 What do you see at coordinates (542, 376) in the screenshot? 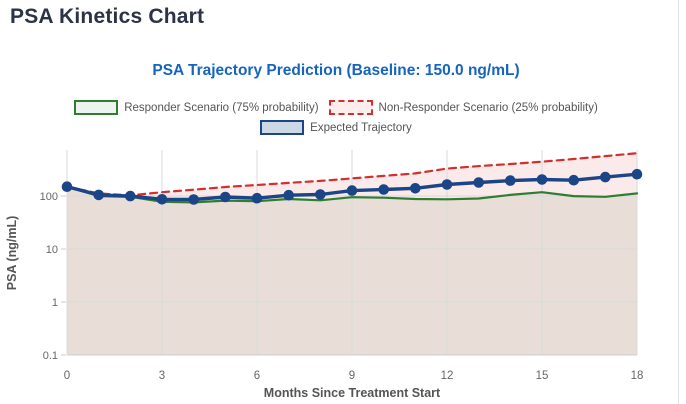
I see `x-tick-label: 15` at bounding box center [542, 376].